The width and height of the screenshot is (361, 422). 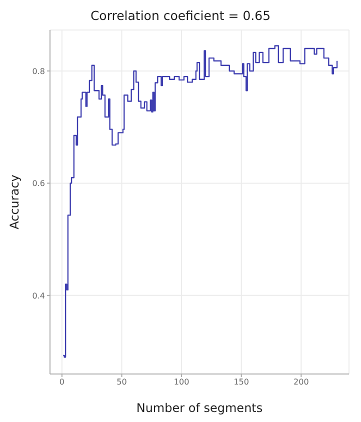 What do you see at coordinates (14, 202) in the screenshot?
I see `y-axis-title: Accuracy` at bounding box center [14, 202].